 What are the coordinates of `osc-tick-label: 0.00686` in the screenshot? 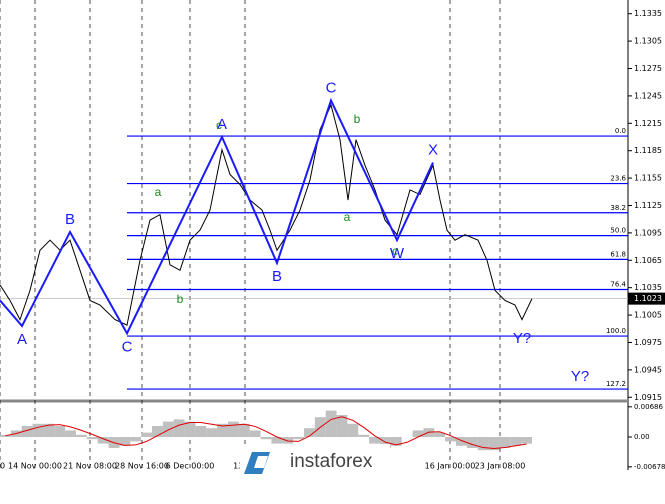 It's located at (648, 407).